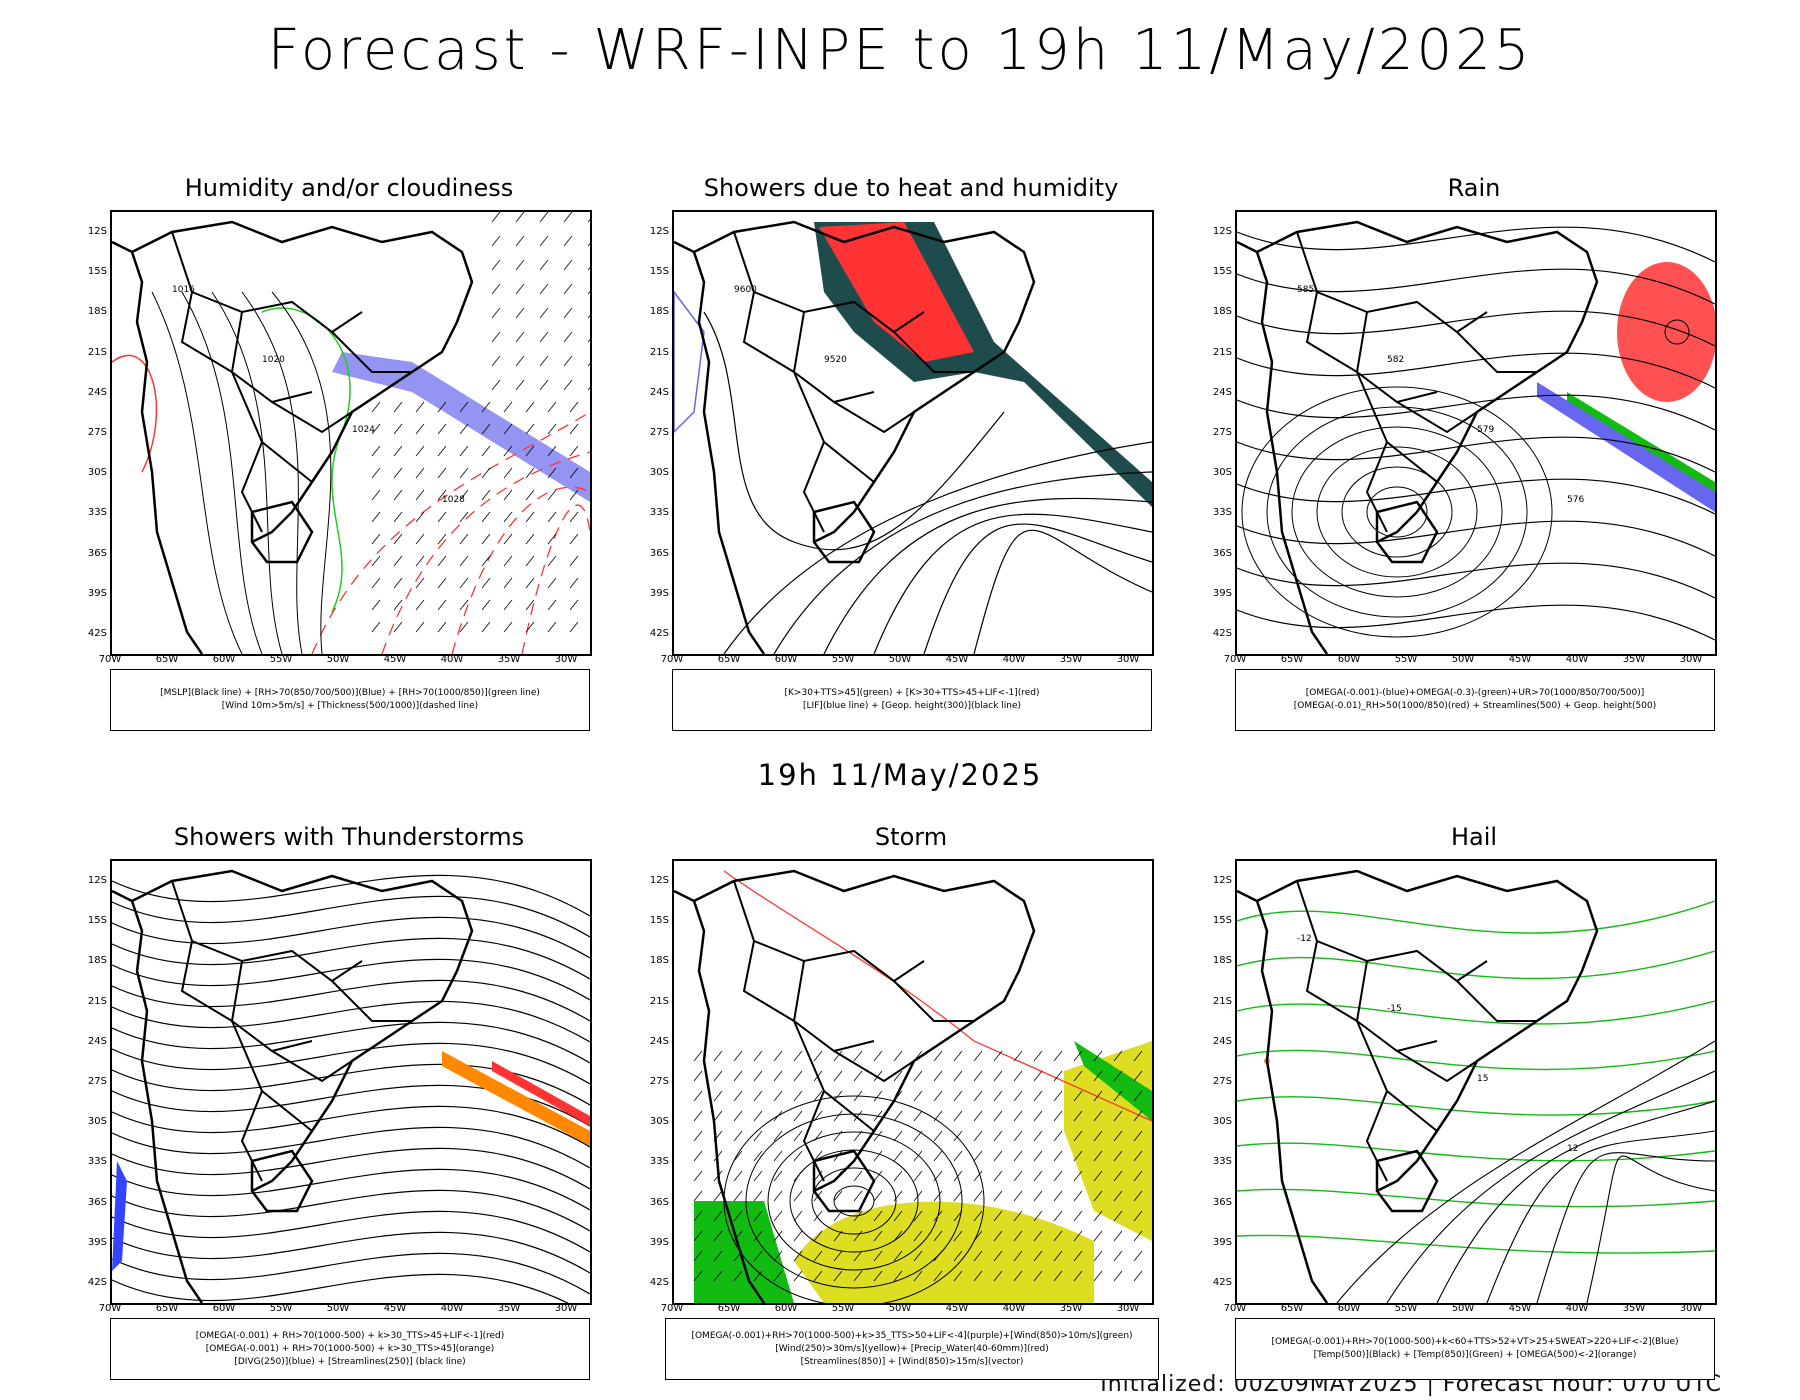 Image resolution: width=1800 pixels, height=1400 pixels. Describe the element at coordinates (1476, 1082) in the screenshot. I see `forecast-map: -12 -15 15 12` at that location.